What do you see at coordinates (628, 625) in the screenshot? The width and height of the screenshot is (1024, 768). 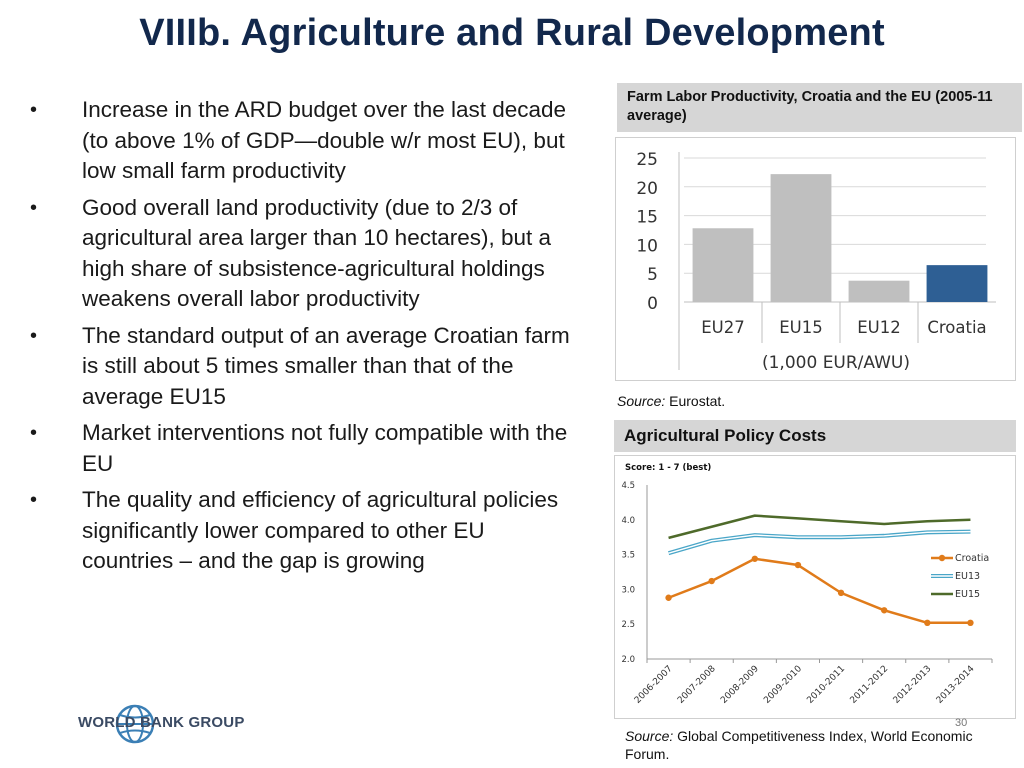 I see `y-tick-label: 2.5` at bounding box center [628, 625].